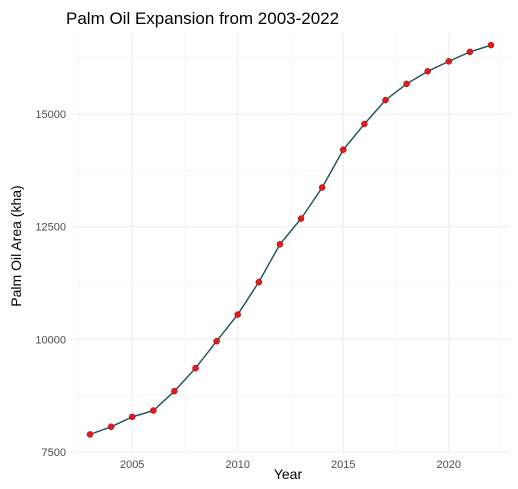  I want to click on chart-title: Palm Oil Expansion from 2003-2022, so click(202, 18).